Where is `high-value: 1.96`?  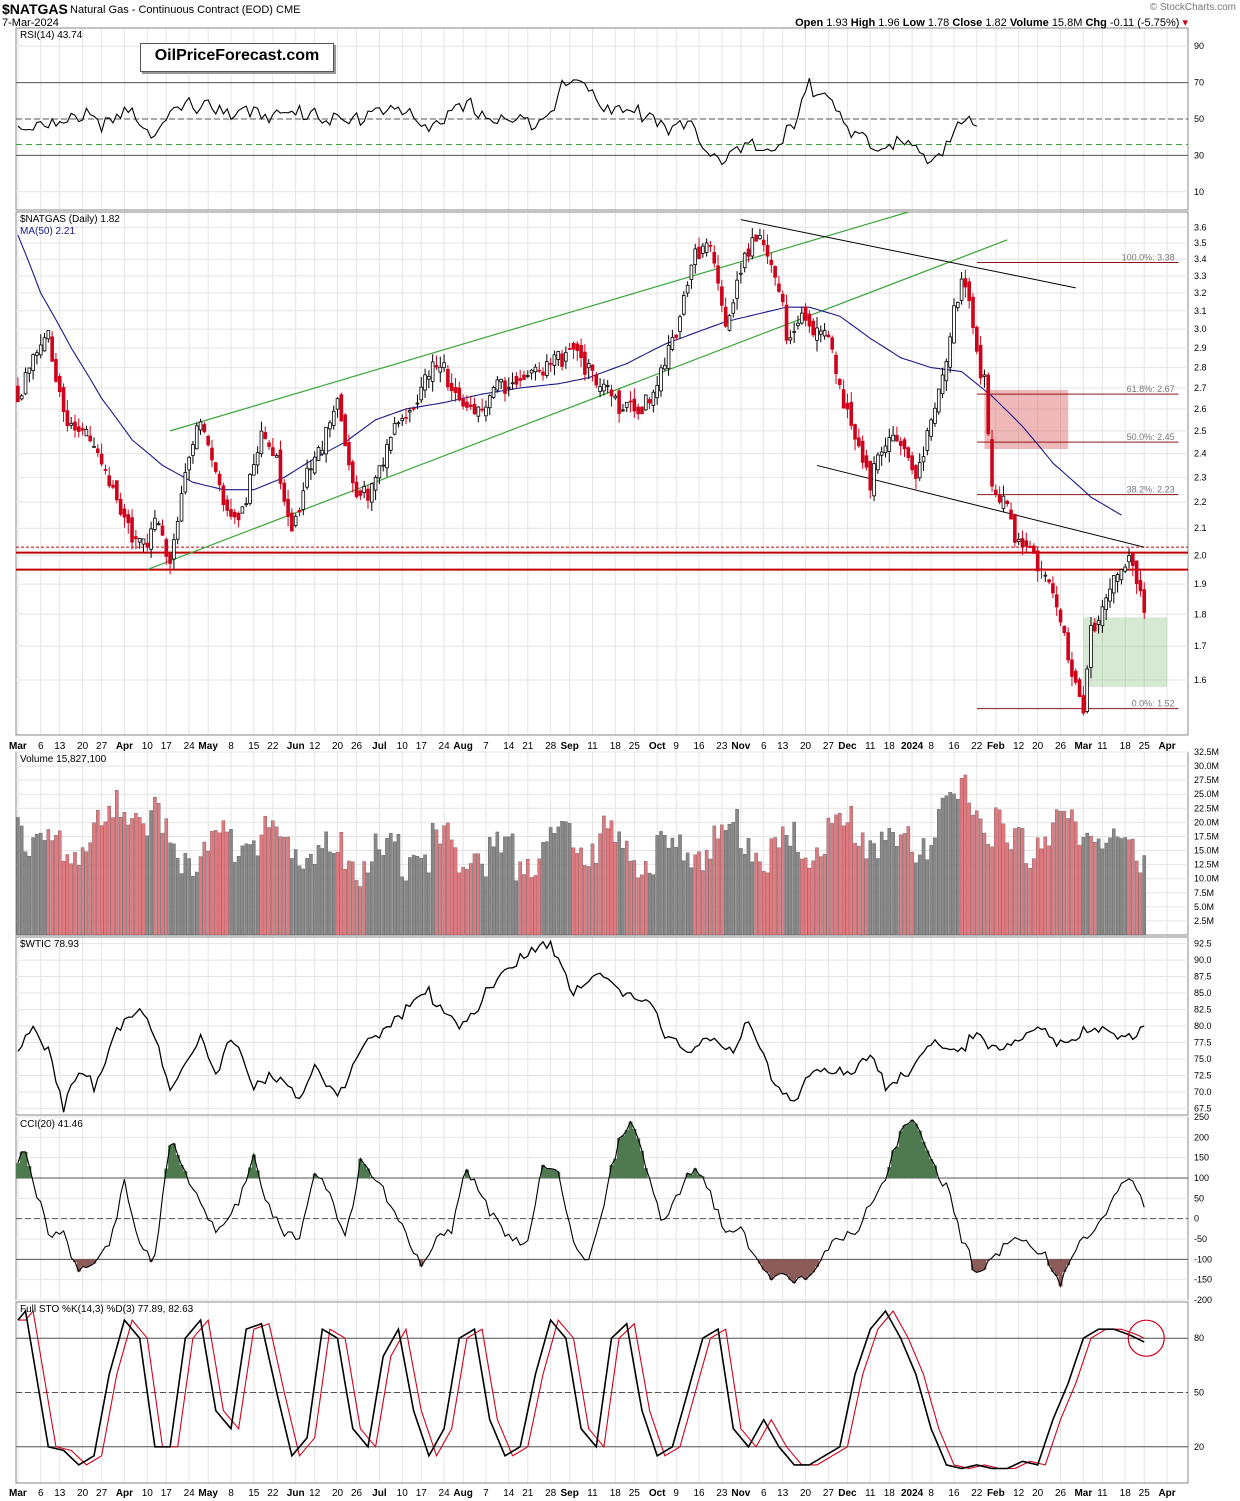
high-value: 1.96 is located at coordinates (889, 23).